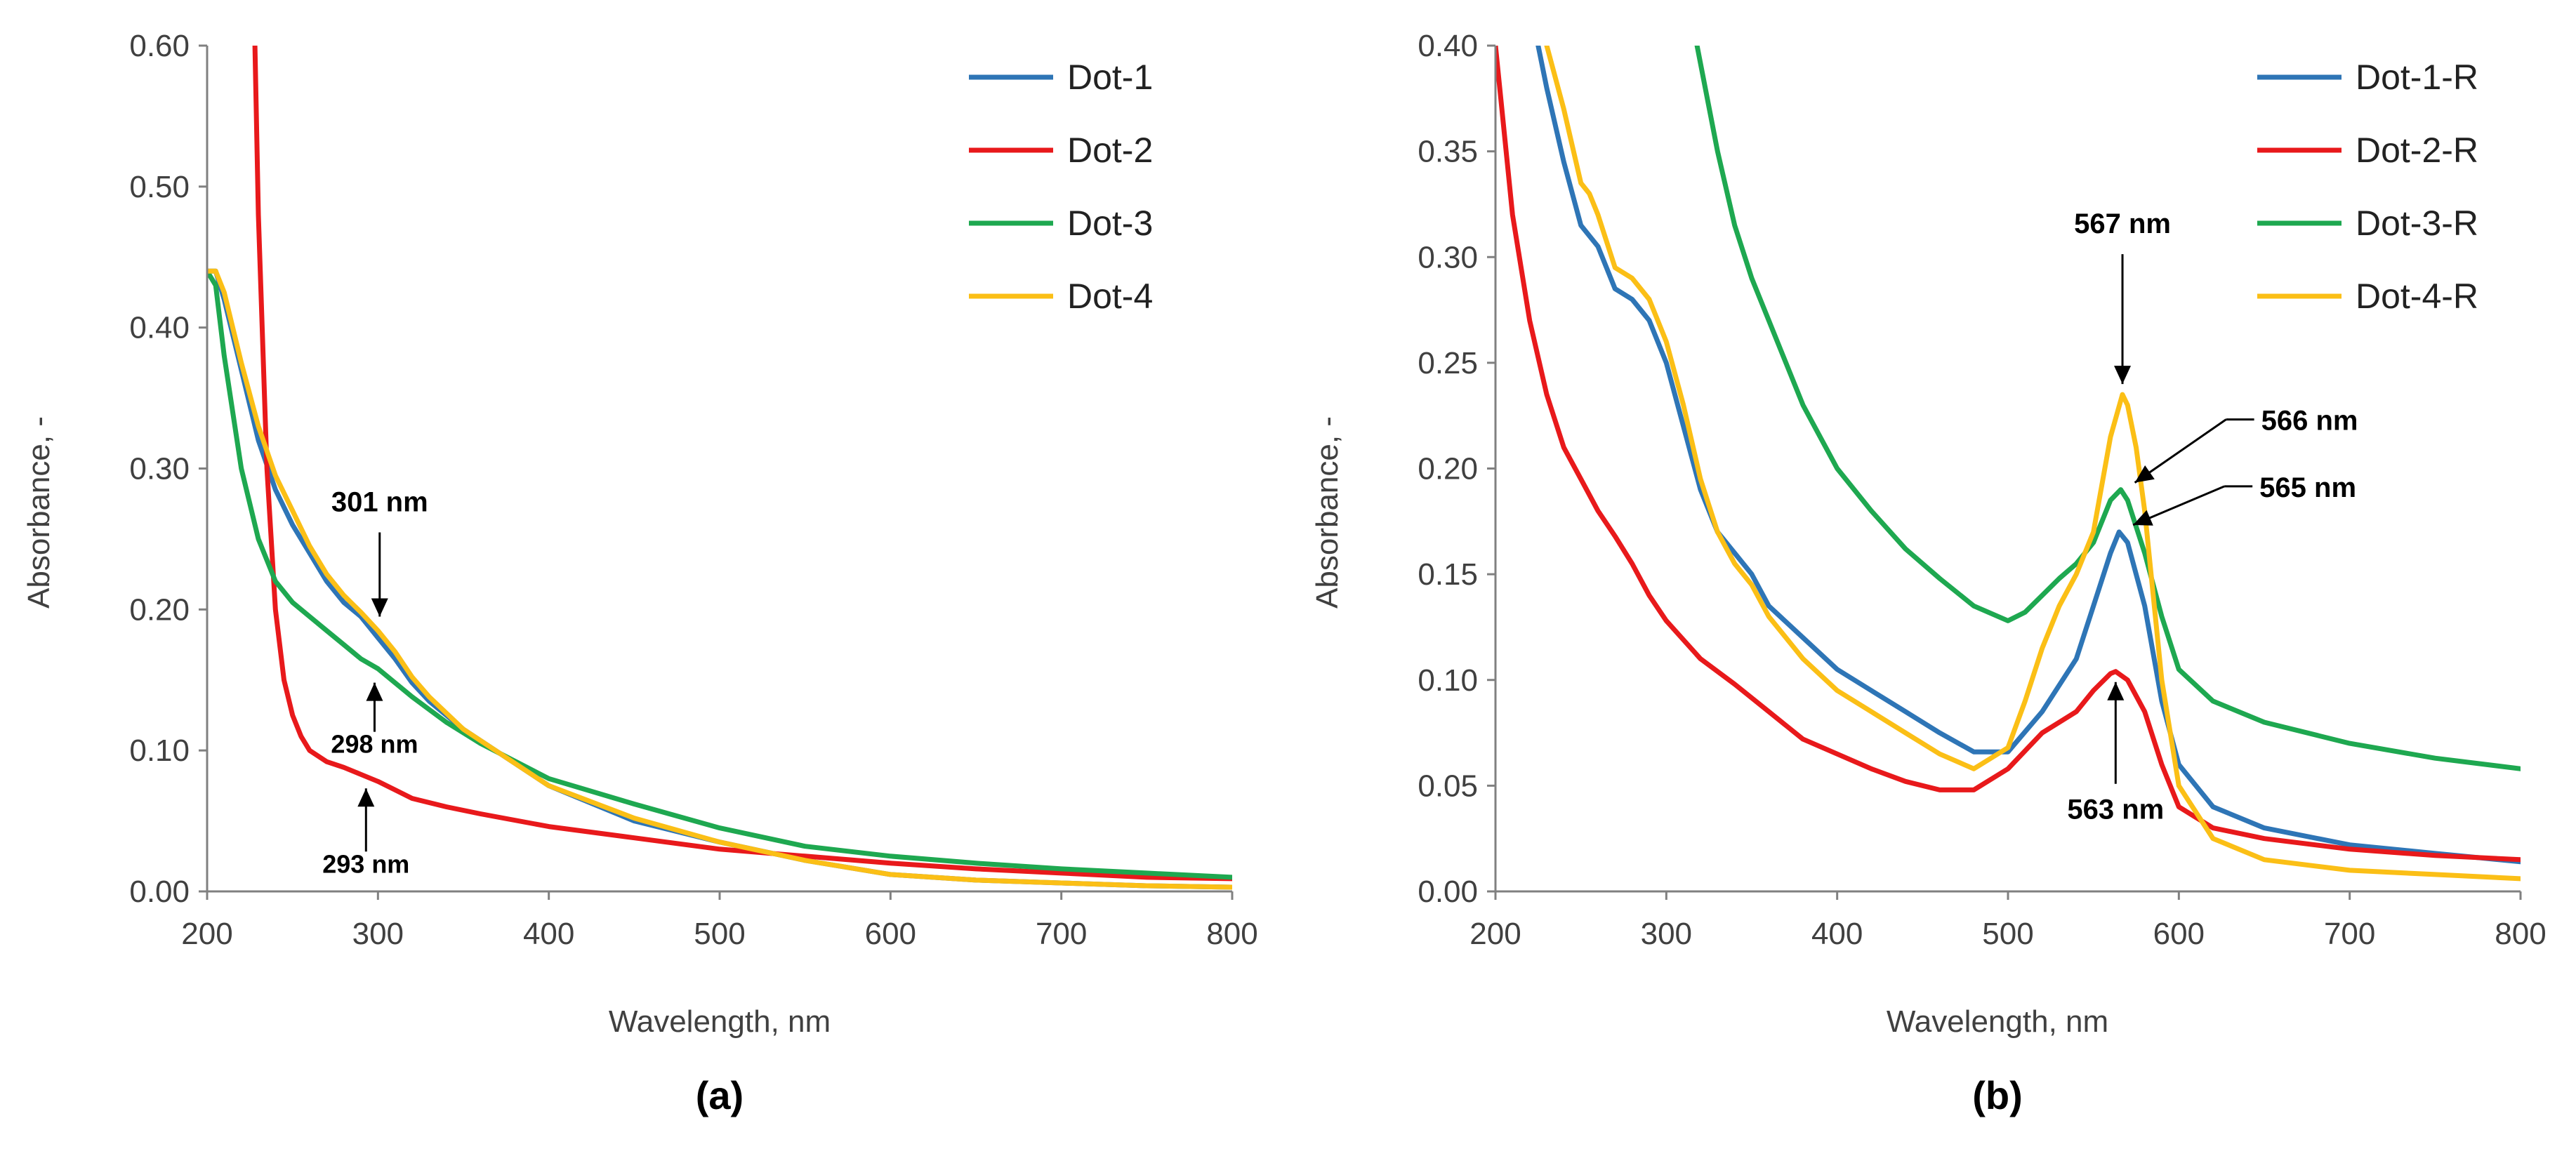 The image size is (2576, 1149). Describe the element at coordinates (720, 1095) in the screenshot. I see `panel-label-a: (a)` at that location.